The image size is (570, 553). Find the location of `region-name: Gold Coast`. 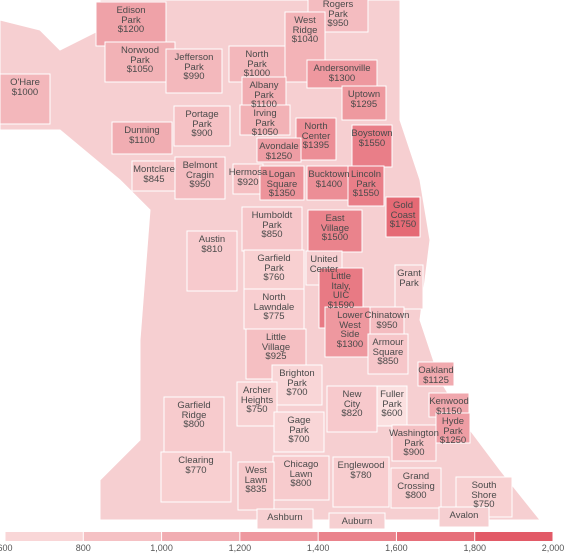

region-name: Gold Coast is located at coordinates (403, 210).